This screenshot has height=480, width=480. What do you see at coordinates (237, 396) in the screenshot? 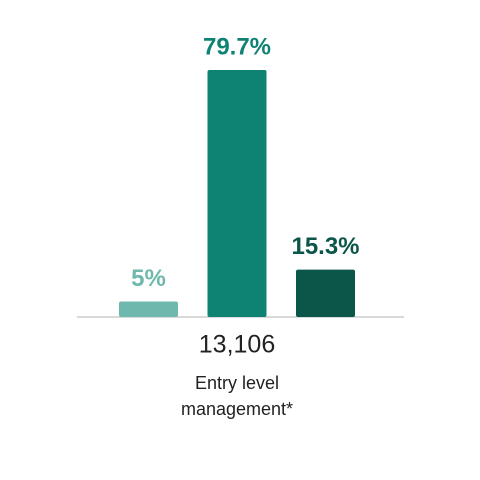
I see `group-label: Entry level management*` at bounding box center [237, 396].